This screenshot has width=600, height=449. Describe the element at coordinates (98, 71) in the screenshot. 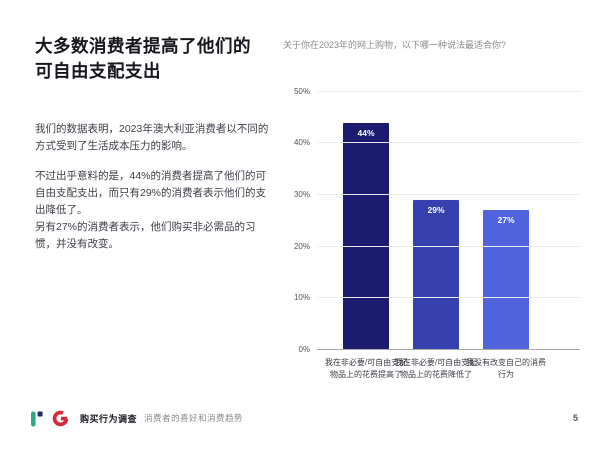

I see `page-title-line2: 可自由支配支出` at that location.